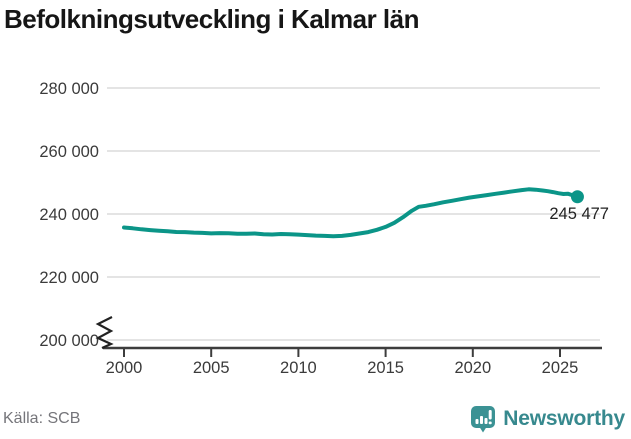  What do you see at coordinates (472, 368) in the screenshot?
I see `x-tick-label: 2020` at bounding box center [472, 368].